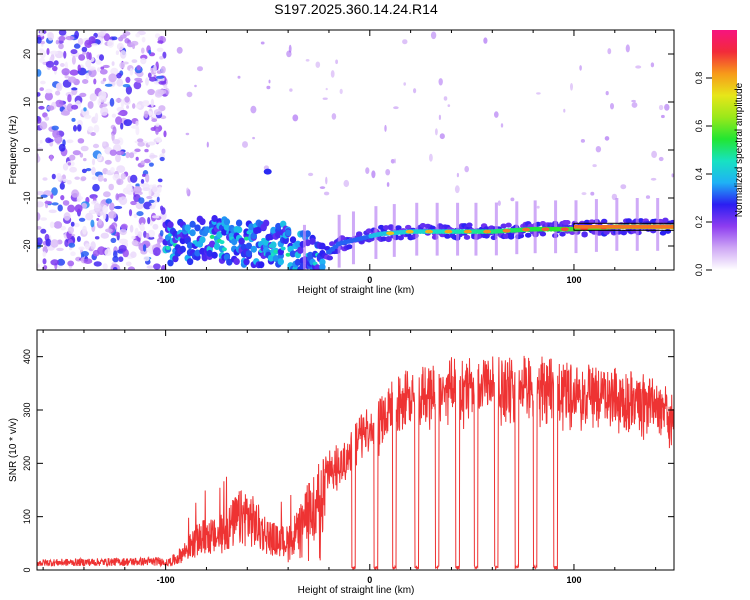  Describe the element at coordinates (27, 409) in the screenshot. I see `y-tick-label: 300` at that location.